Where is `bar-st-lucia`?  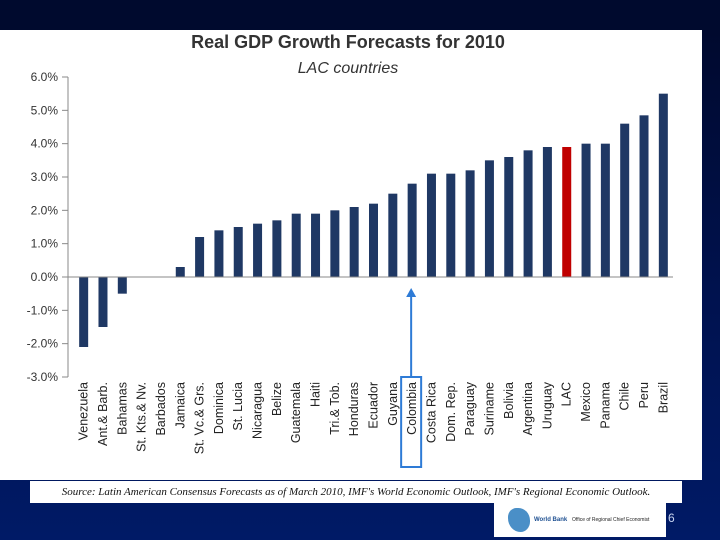
bar-st-lucia is located at coordinates (238, 252).